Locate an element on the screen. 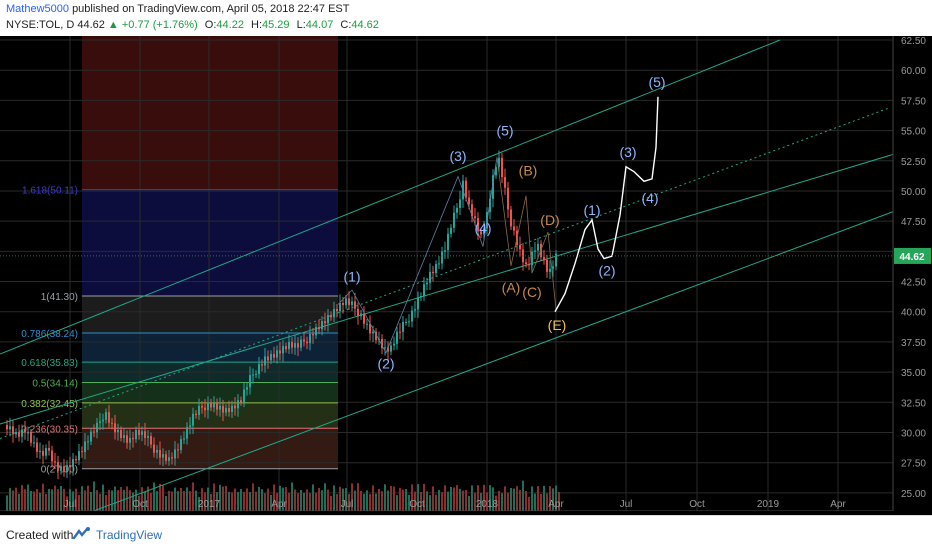 The image size is (932, 551). fib-level-label: 1(41.30) is located at coordinates (59, 297).